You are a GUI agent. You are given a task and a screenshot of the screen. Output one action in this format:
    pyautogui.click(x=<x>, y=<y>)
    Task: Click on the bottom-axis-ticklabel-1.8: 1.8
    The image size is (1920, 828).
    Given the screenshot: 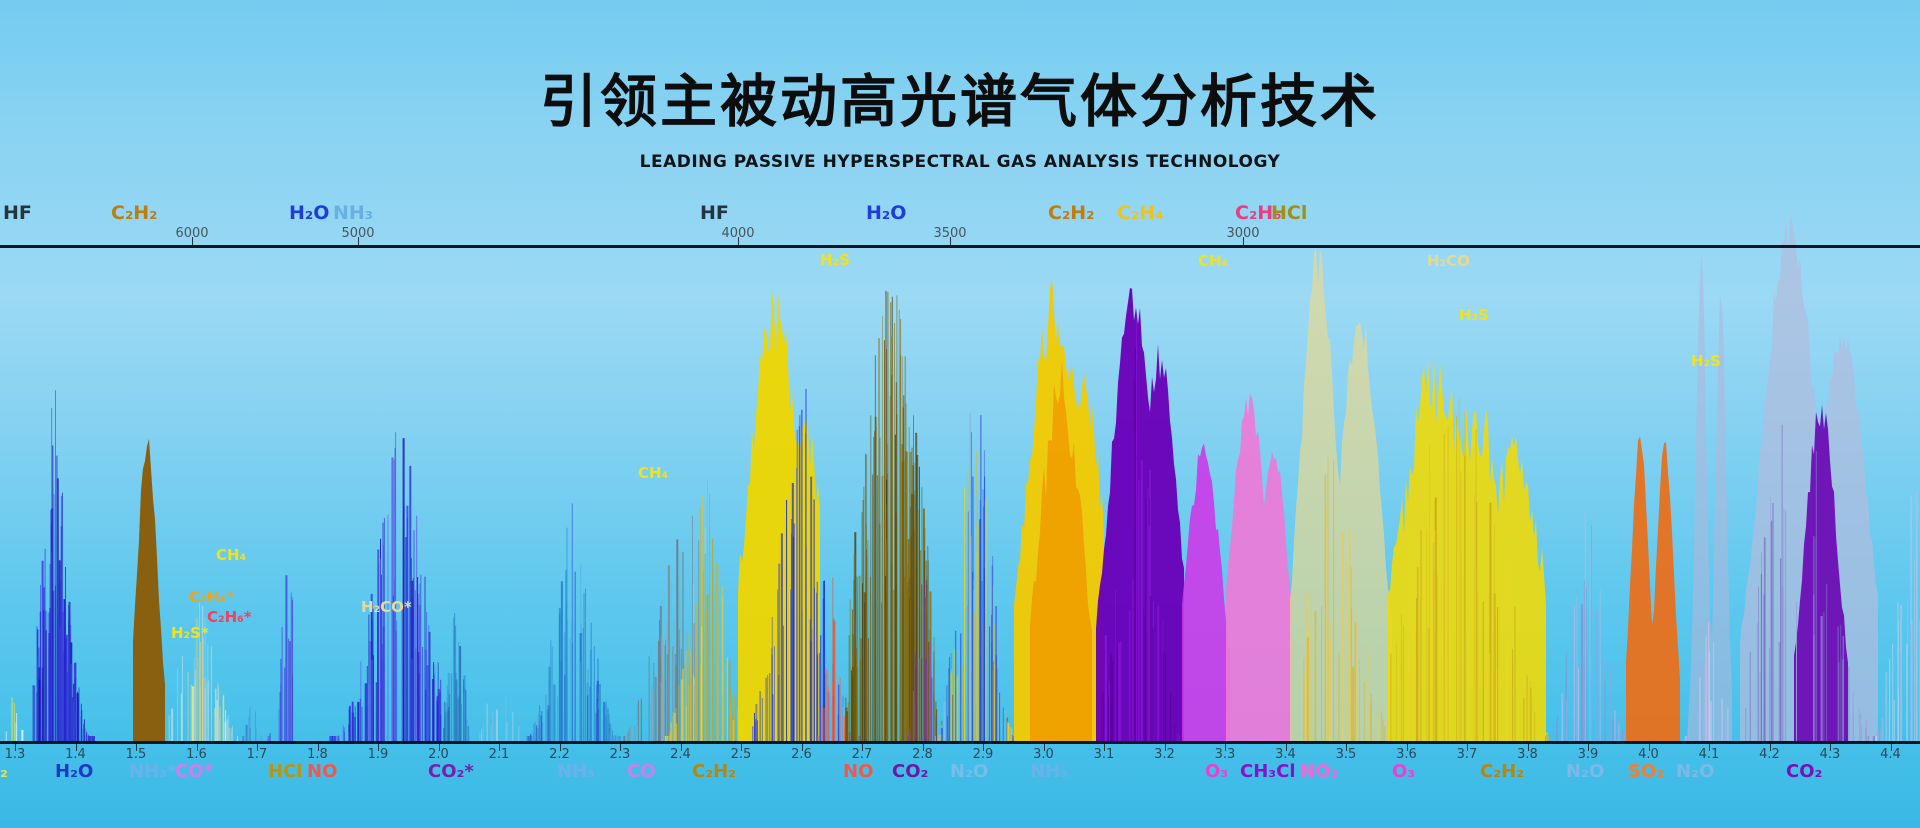 What is the action you would take?
    pyautogui.click(x=317, y=754)
    